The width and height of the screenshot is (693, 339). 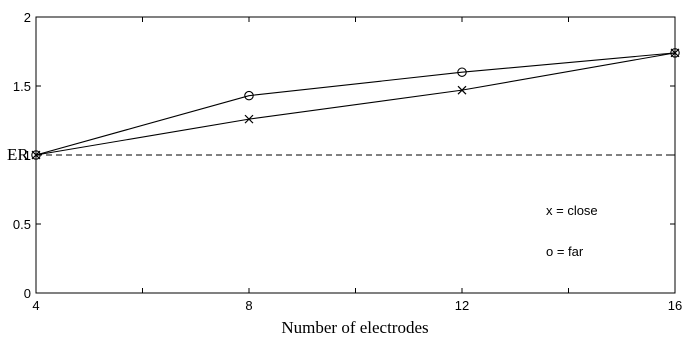 What do you see at coordinates (572, 210) in the screenshot?
I see `legend-entry-close: x = close` at bounding box center [572, 210].